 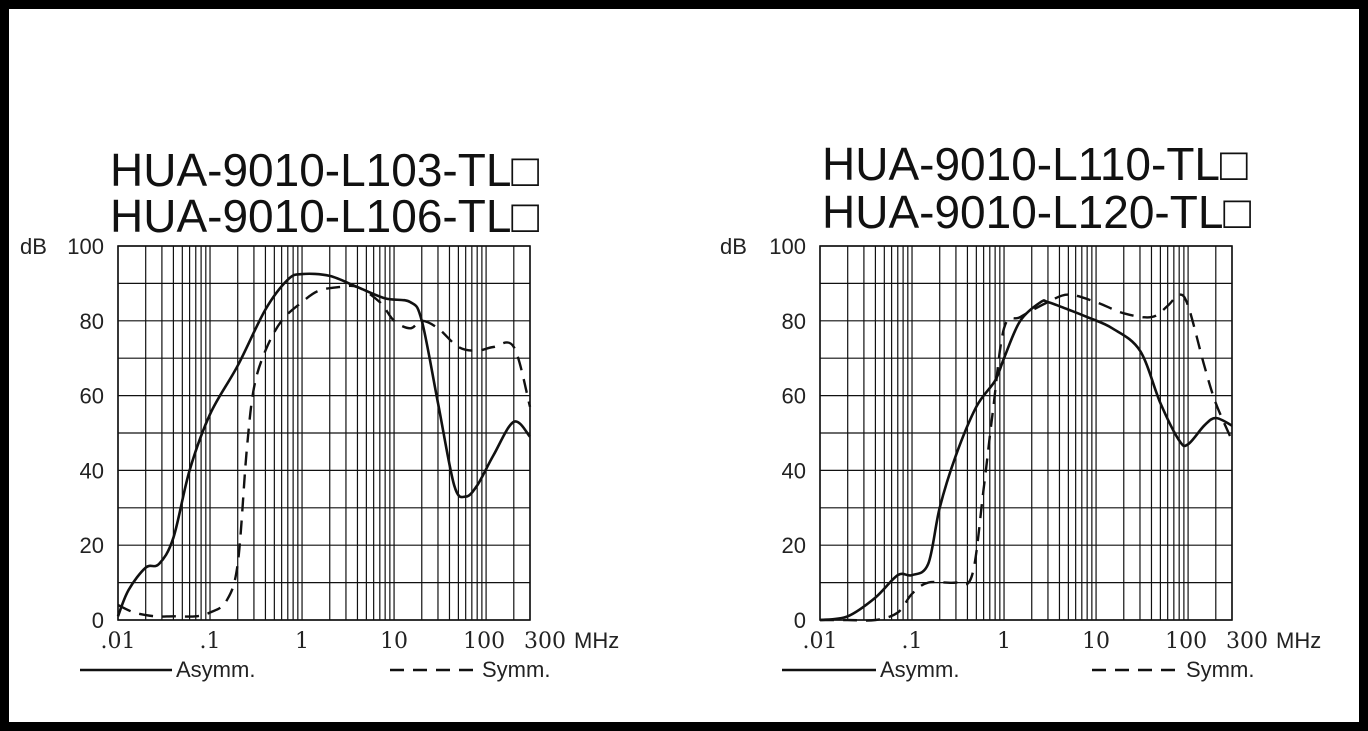 I want to click on chart-title-line-2: HUA-9010-L106-TL□, so click(x=324, y=216).